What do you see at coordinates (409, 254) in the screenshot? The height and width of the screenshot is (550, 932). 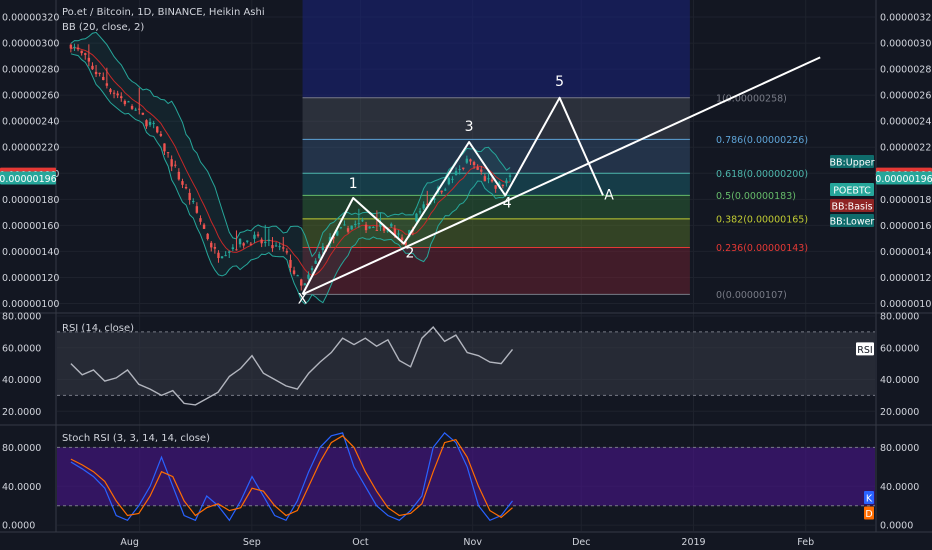 I see `wave-point-label: 2` at bounding box center [409, 254].